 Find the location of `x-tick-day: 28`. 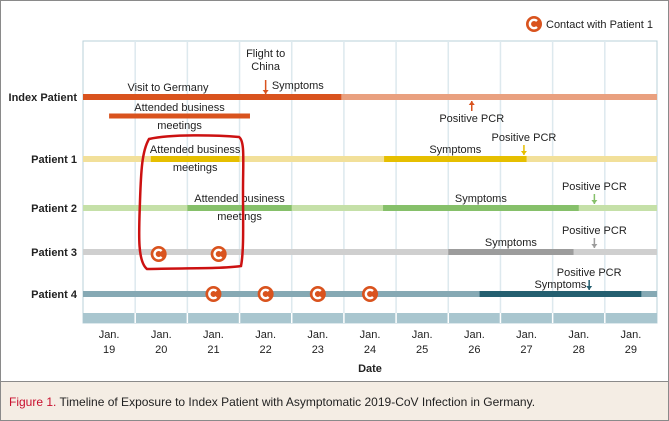

x-tick-day: 28 is located at coordinates (579, 350).